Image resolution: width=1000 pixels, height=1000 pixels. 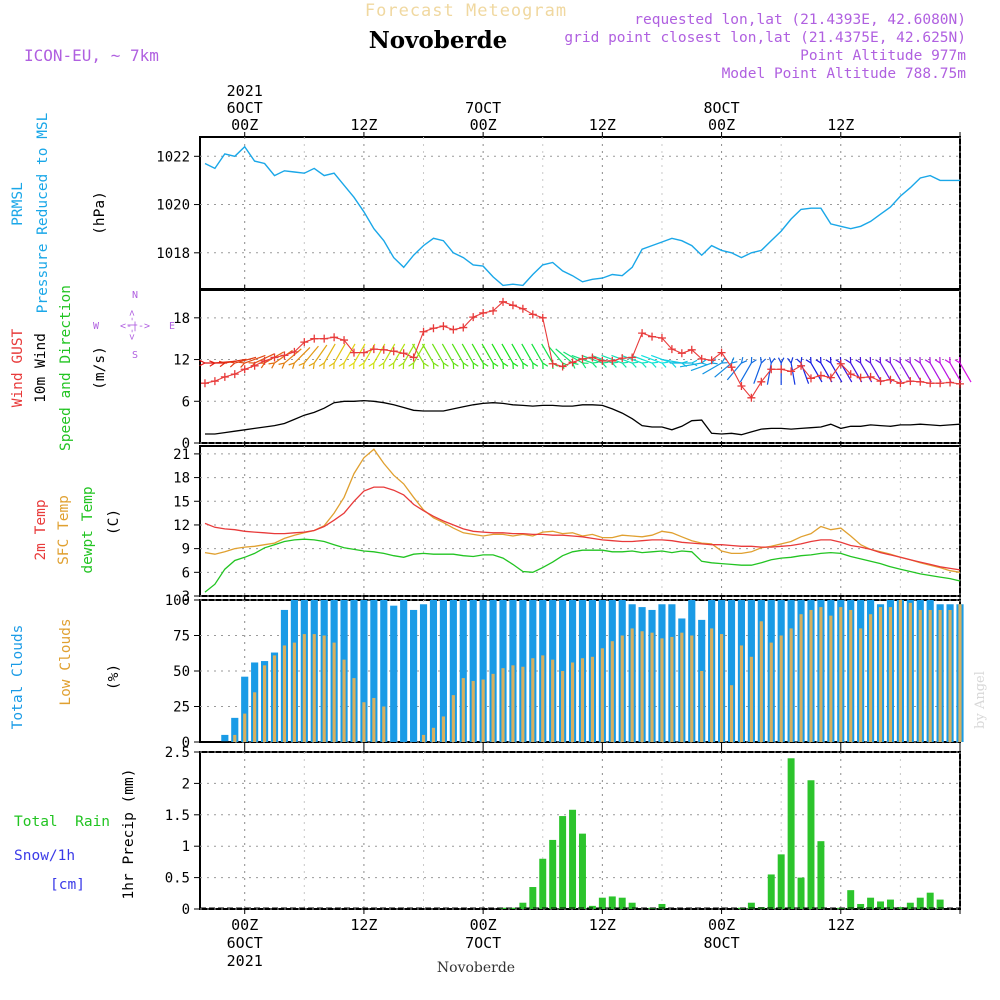 I want to click on pressure-labels: PRMSL Pressure Reduced to MSL (hPa), so click(x=59, y=212).